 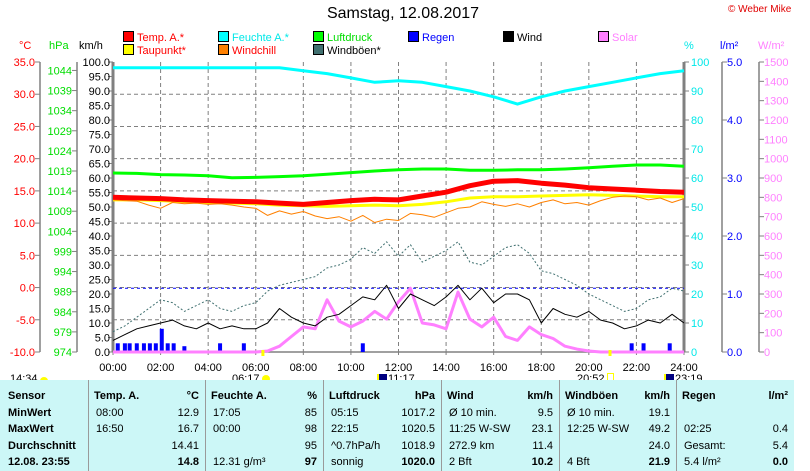 What do you see at coordinates (418, 413) in the screenshot?
I see `cell-value: 1017.2` at bounding box center [418, 413].